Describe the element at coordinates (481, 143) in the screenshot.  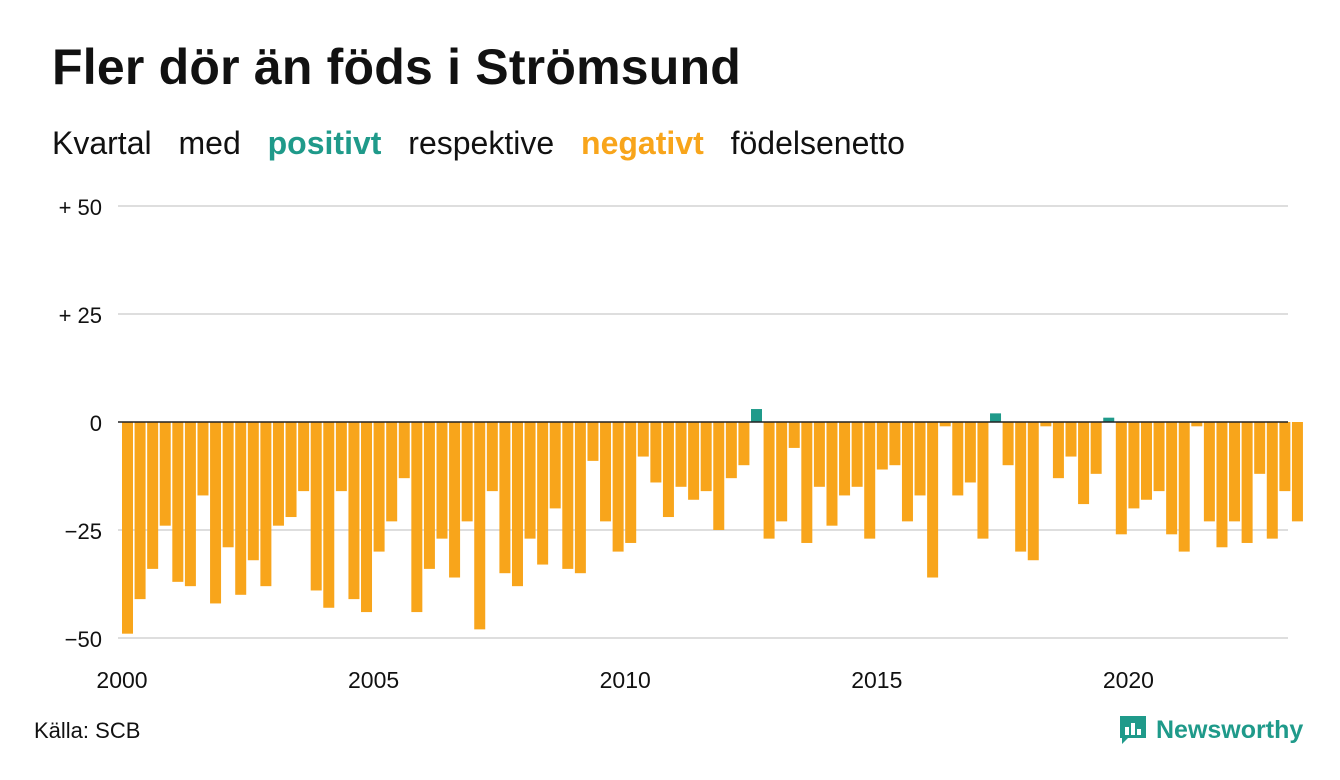
I see `subtitle-word-respektive: respektive` at that location.